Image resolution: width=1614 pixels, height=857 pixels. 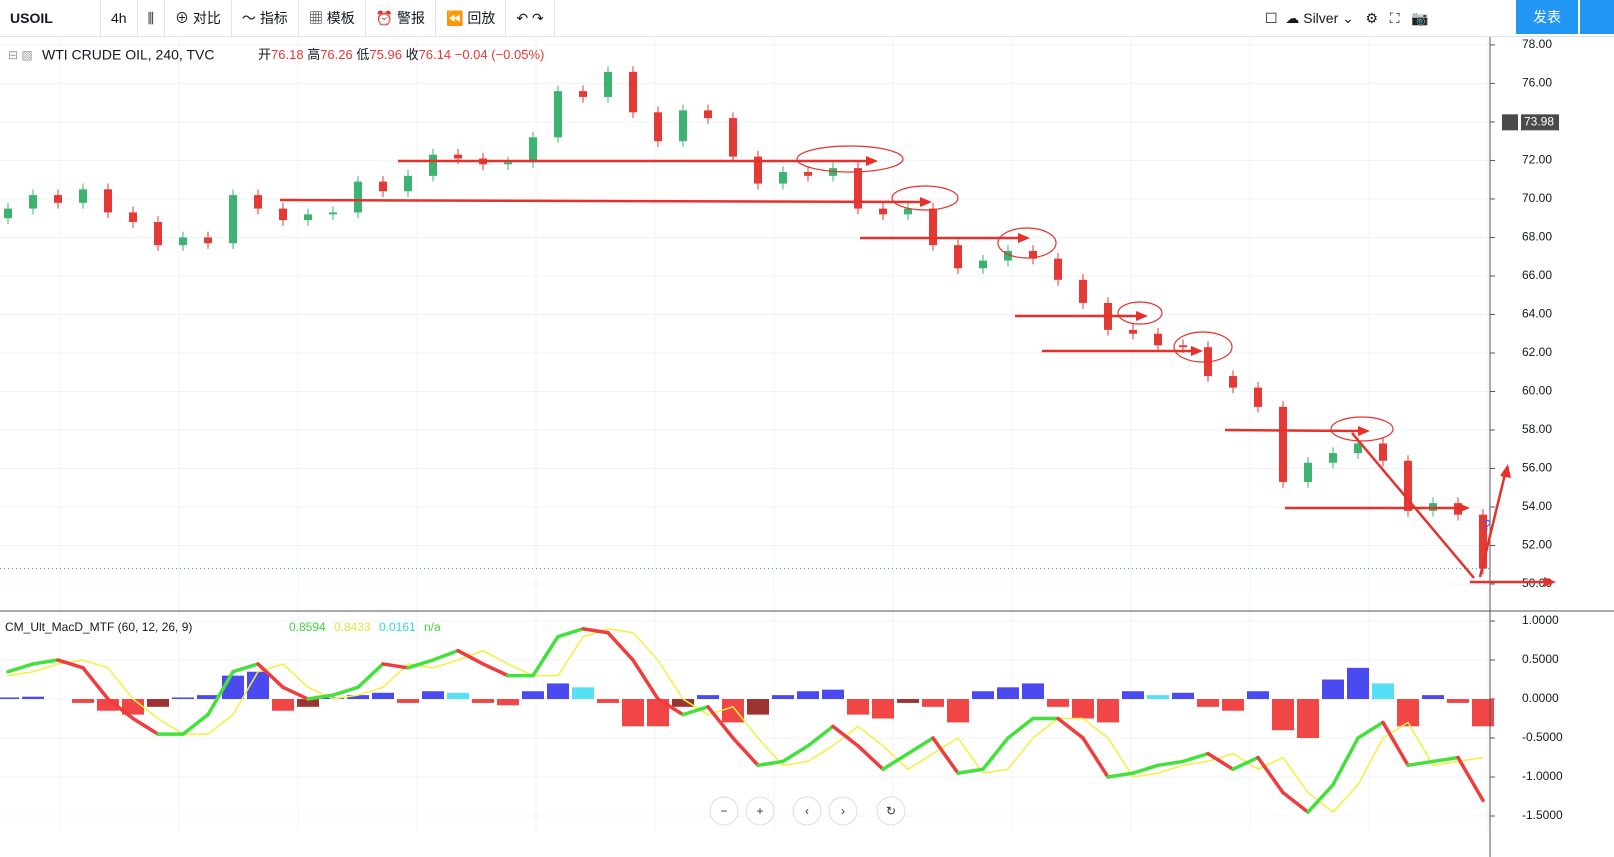 What do you see at coordinates (1542, 776) in the screenshot?
I see `y-tick-label: -1.0000` at bounding box center [1542, 776].